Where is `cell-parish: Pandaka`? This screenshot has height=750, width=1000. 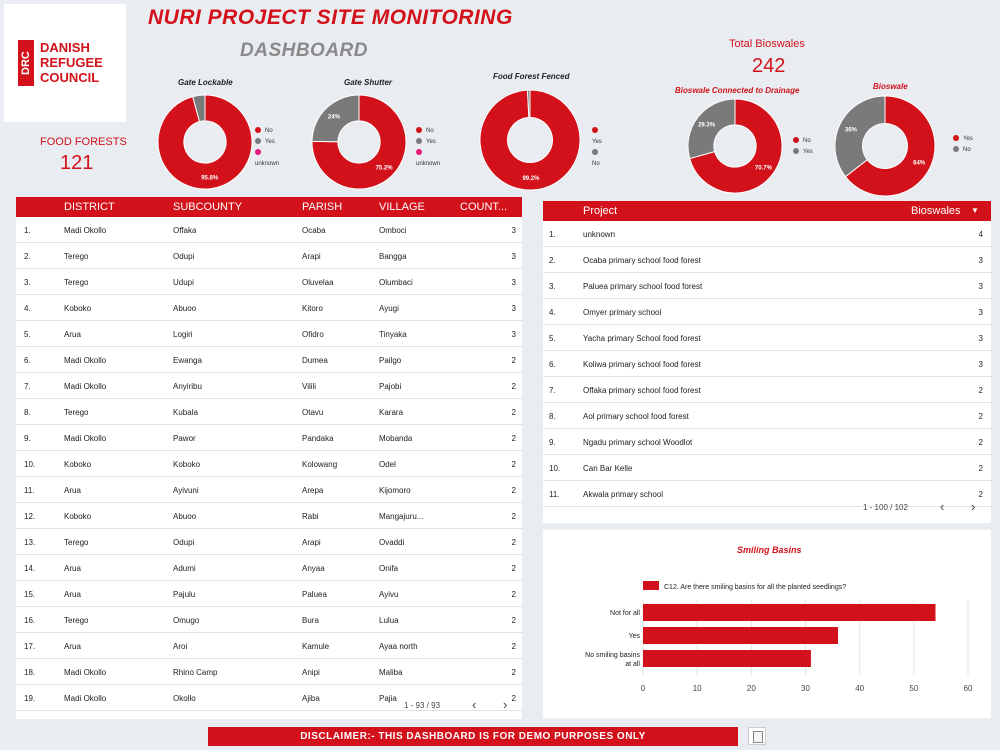 cell-parish: Pandaka is located at coordinates (318, 438).